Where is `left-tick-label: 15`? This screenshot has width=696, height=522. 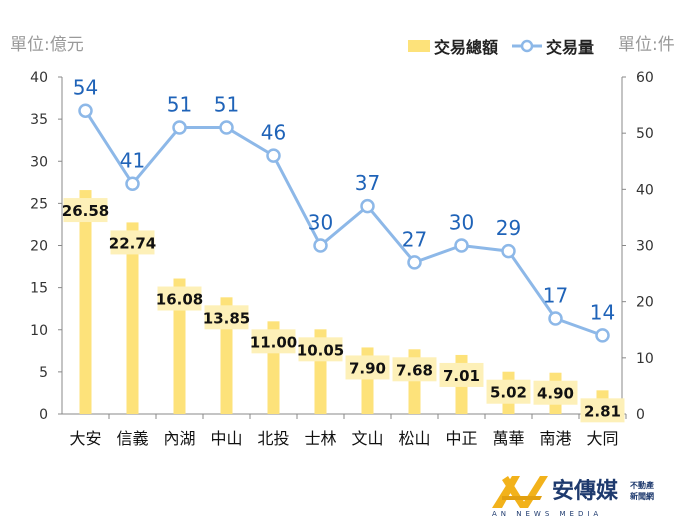 left-tick-label: 15 is located at coordinates (39, 289).